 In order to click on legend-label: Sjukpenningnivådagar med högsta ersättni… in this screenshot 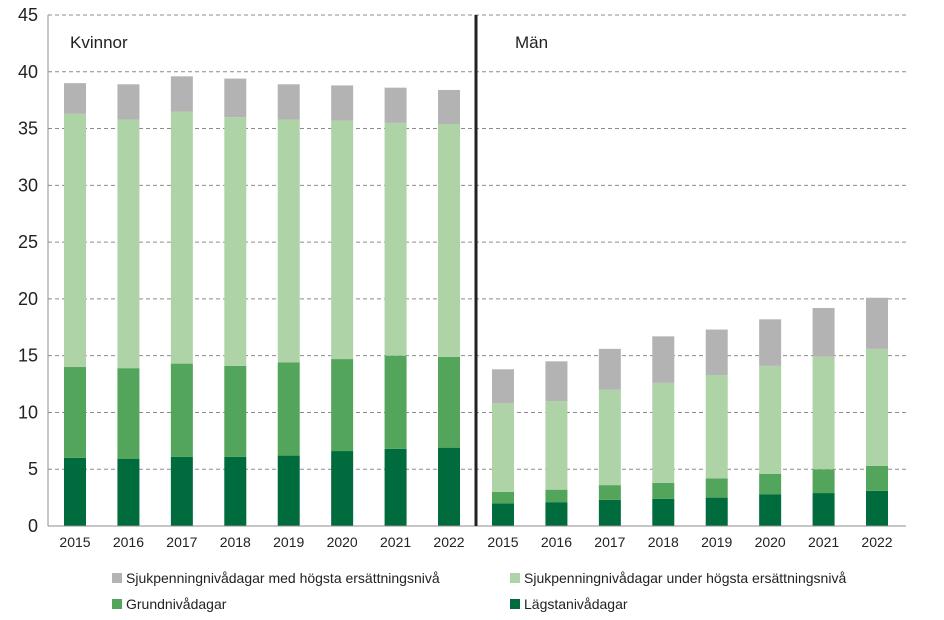, I will do `click(283, 578)`.